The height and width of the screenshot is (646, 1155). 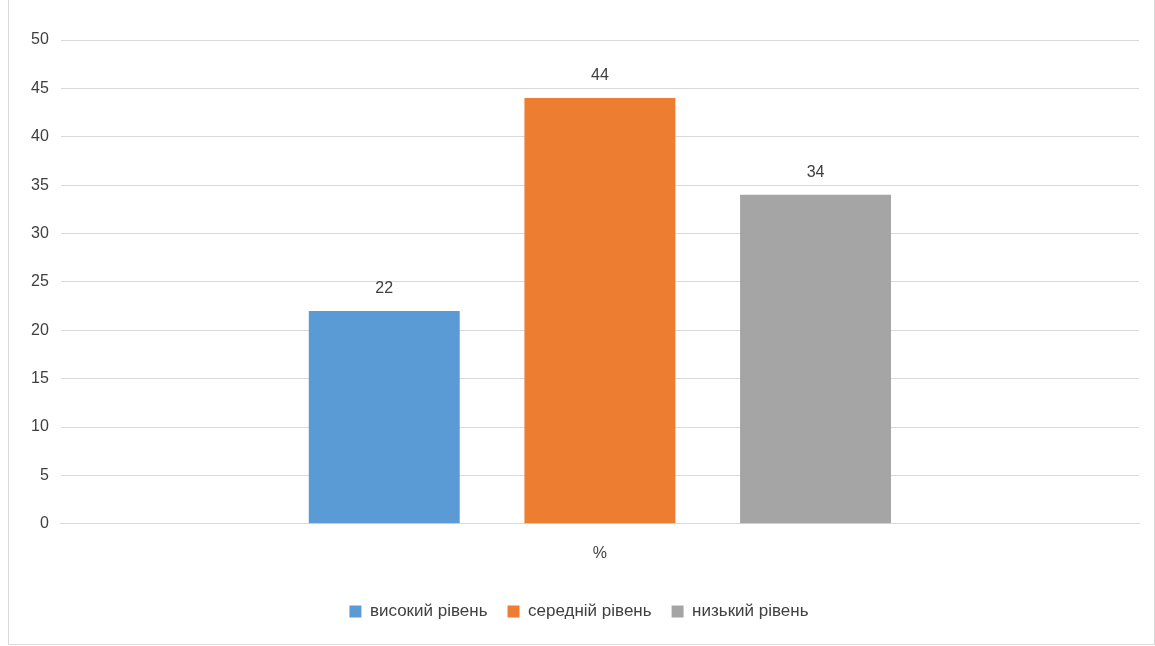 What do you see at coordinates (750, 611) in the screenshot?
I see `legend-label: низький рівень` at bounding box center [750, 611].